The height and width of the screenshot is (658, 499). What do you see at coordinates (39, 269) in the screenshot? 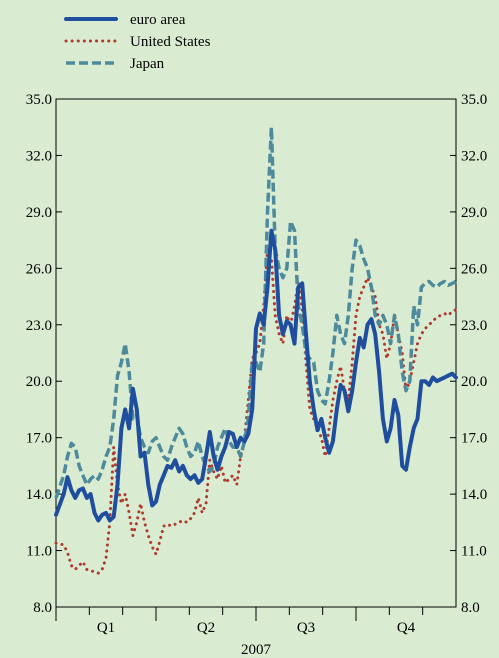
I see `y-tick-label-left: 26.0` at bounding box center [39, 269].